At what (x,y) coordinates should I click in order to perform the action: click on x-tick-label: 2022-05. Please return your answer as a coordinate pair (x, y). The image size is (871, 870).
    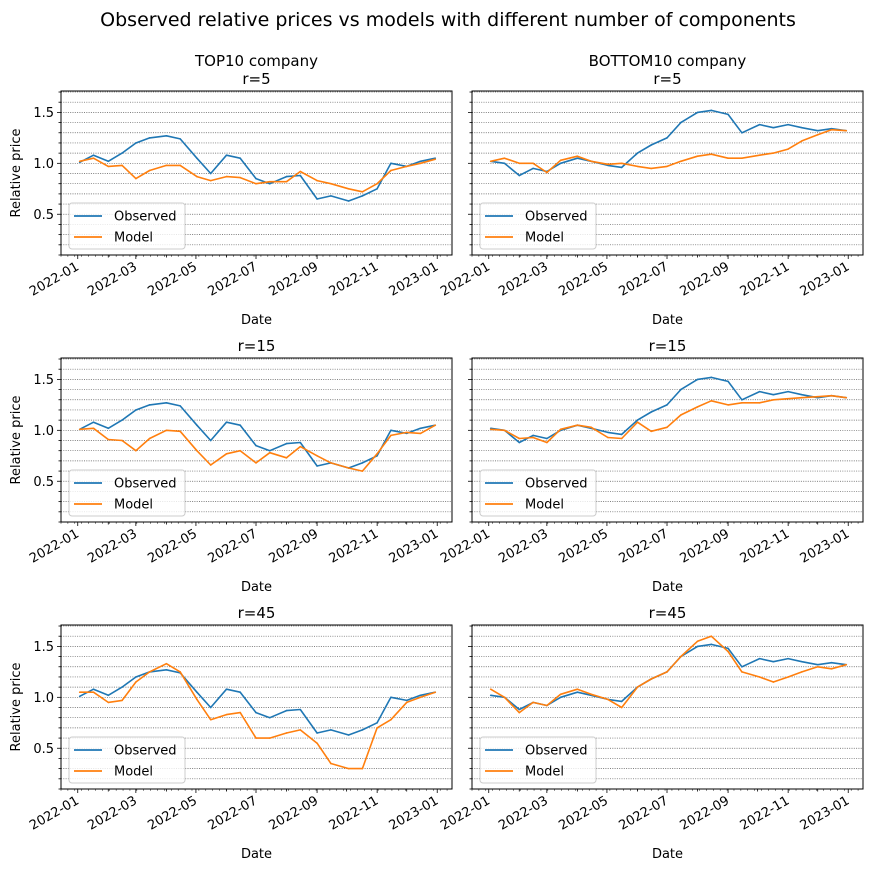
    Looking at the image, I should click on (583, 813).